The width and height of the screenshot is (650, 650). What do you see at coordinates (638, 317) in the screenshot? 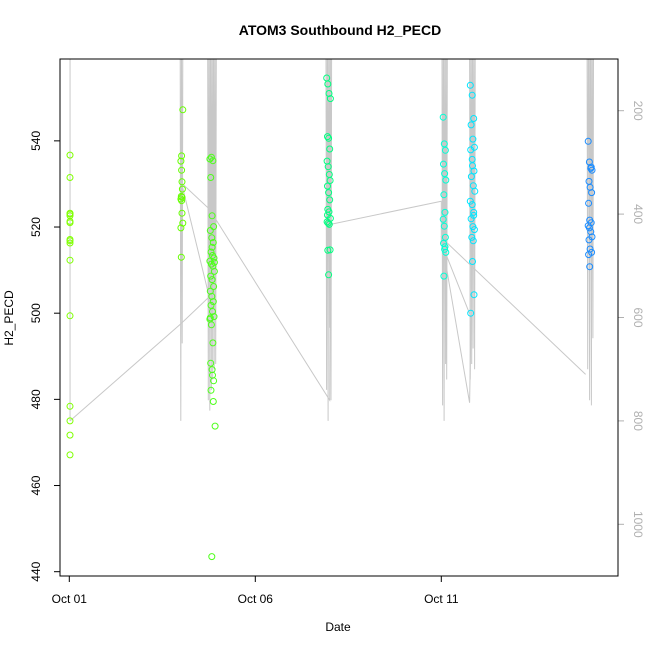
I see `right-tick-label: 600` at bounding box center [638, 317].